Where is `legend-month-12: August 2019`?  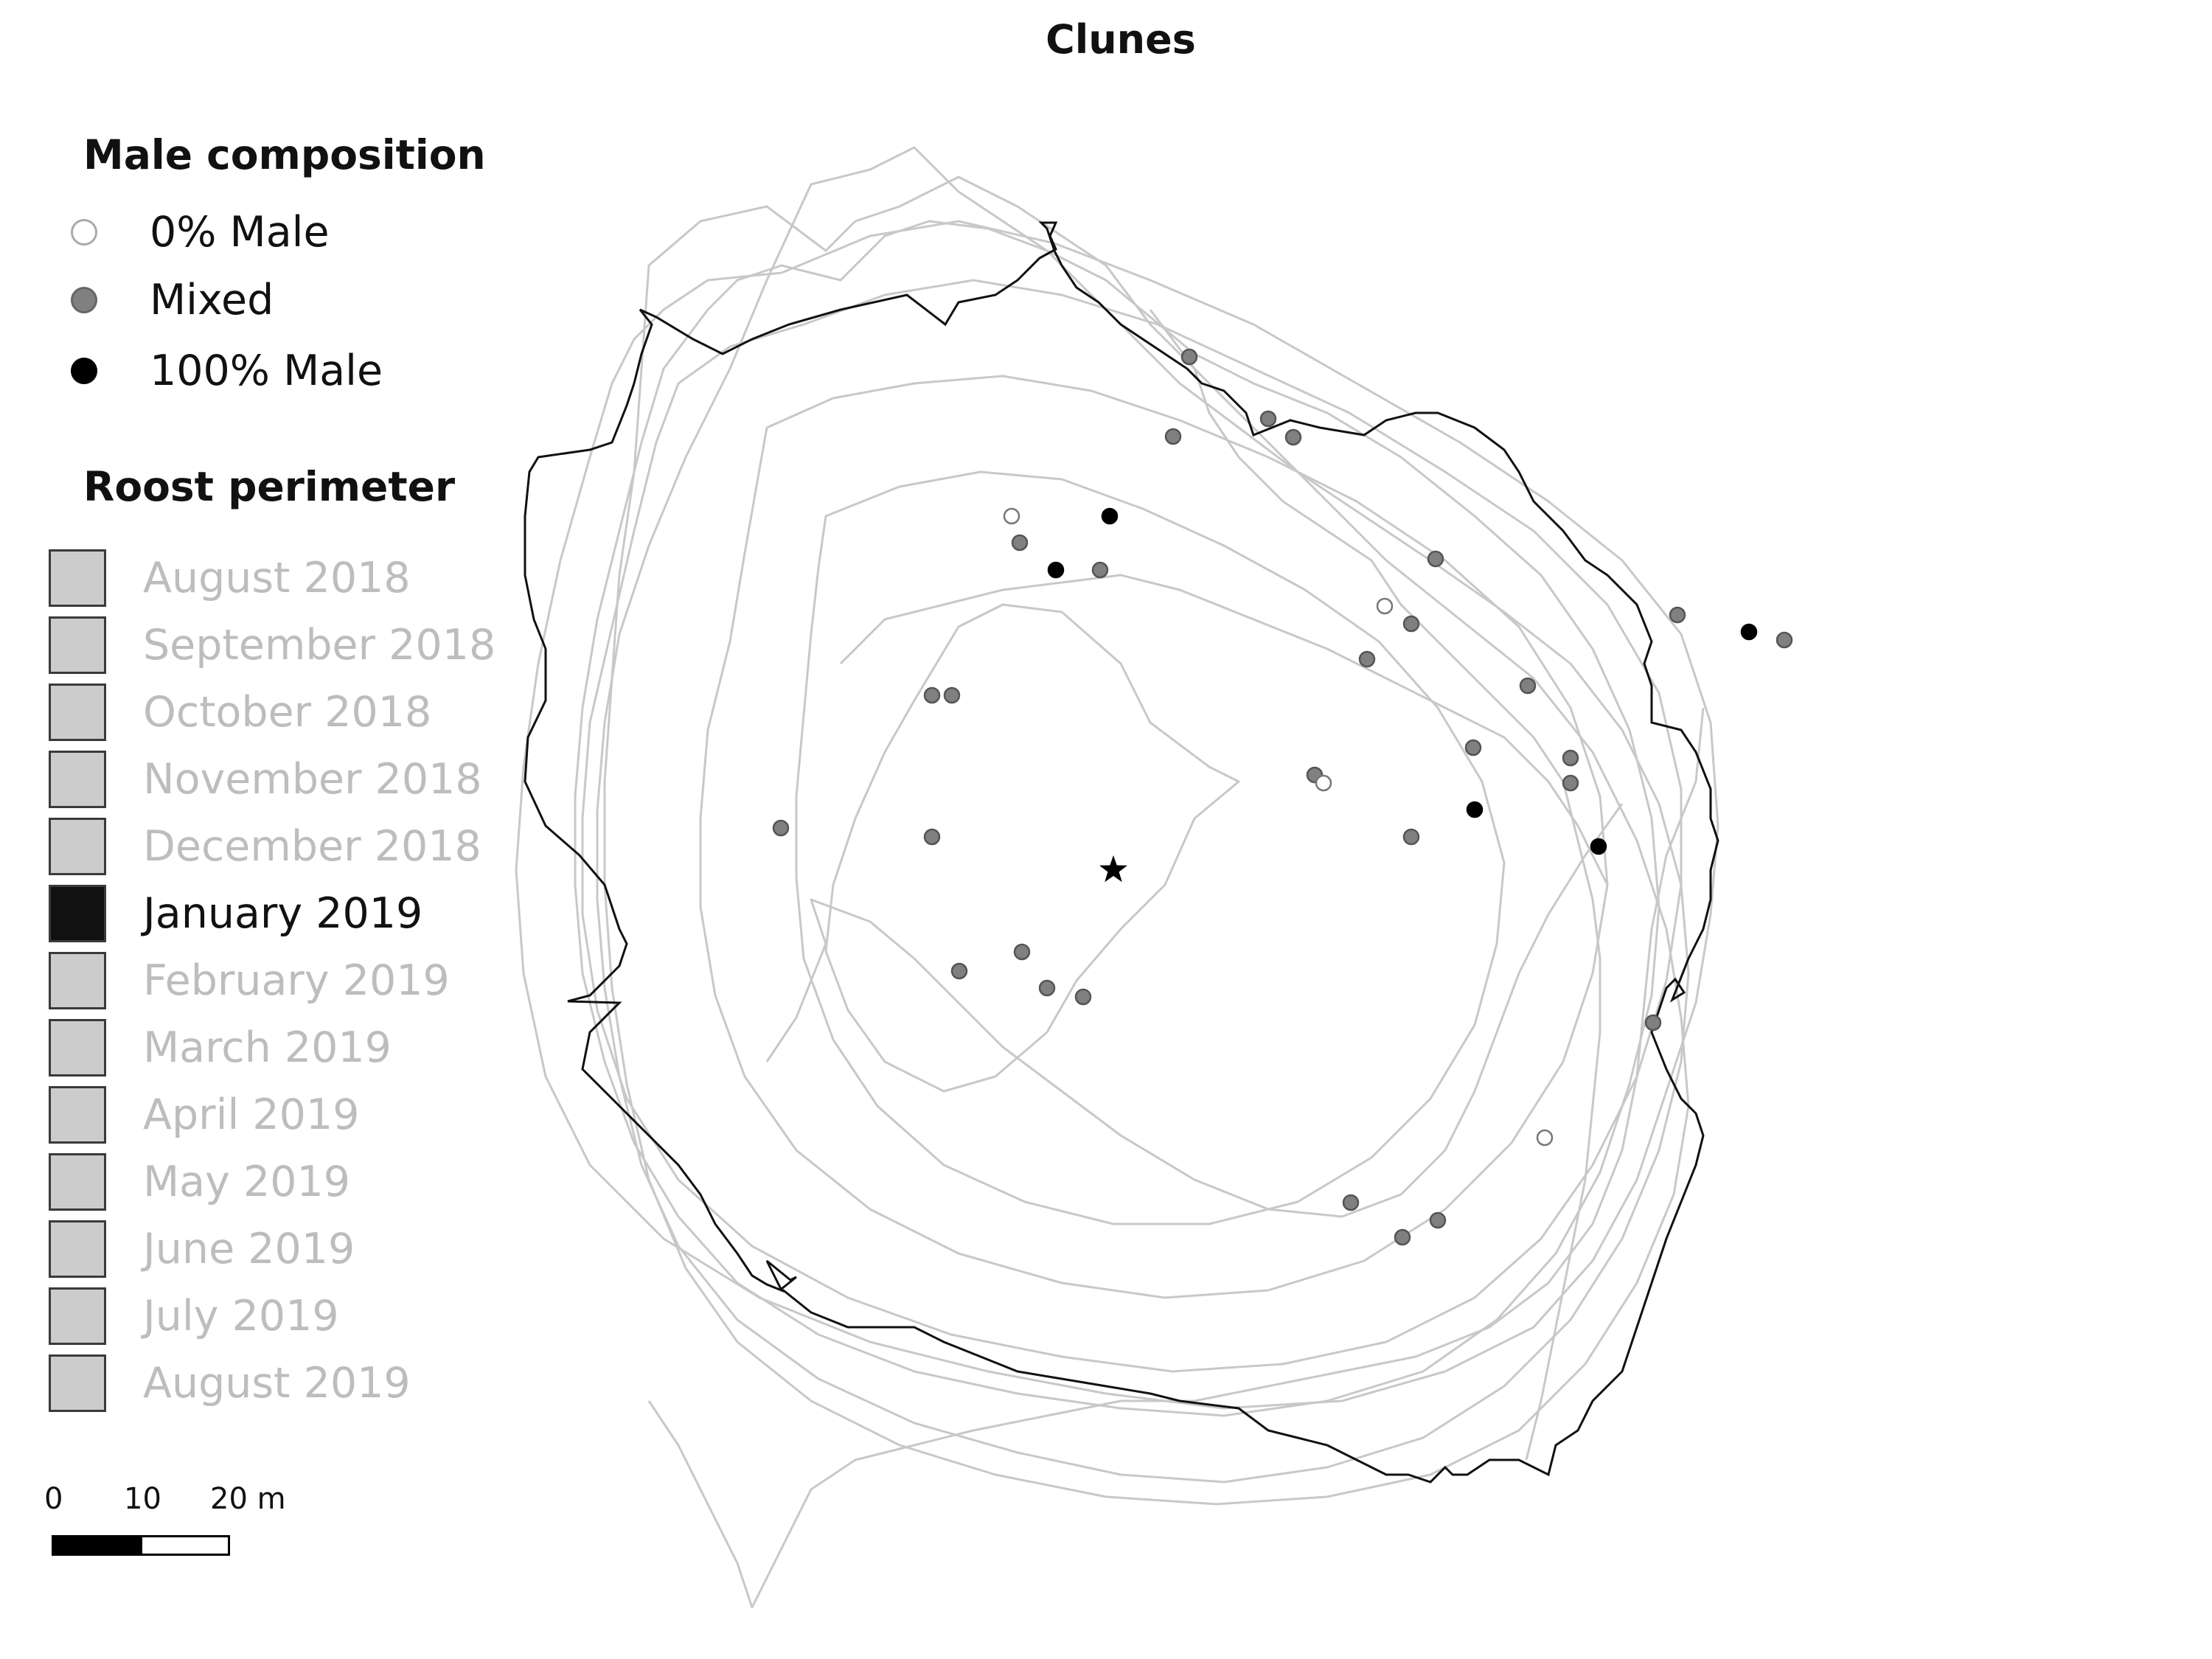
legend-month-12: August 2019 is located at coordinates (307, 1384).